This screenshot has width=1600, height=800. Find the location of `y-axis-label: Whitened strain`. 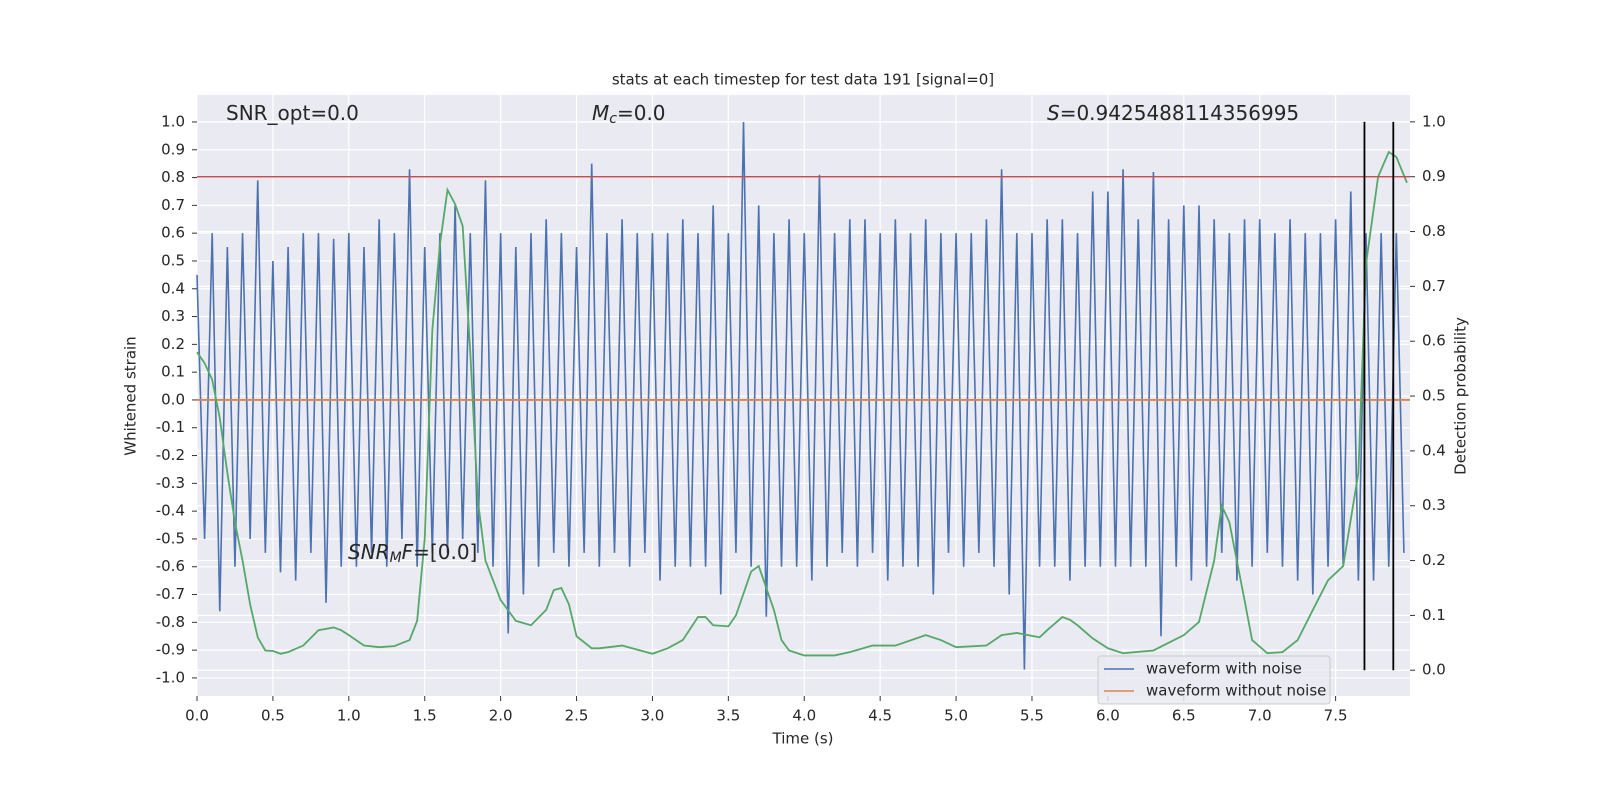

y-axis-label: Whitened strain is located at coordinates (131, 395).